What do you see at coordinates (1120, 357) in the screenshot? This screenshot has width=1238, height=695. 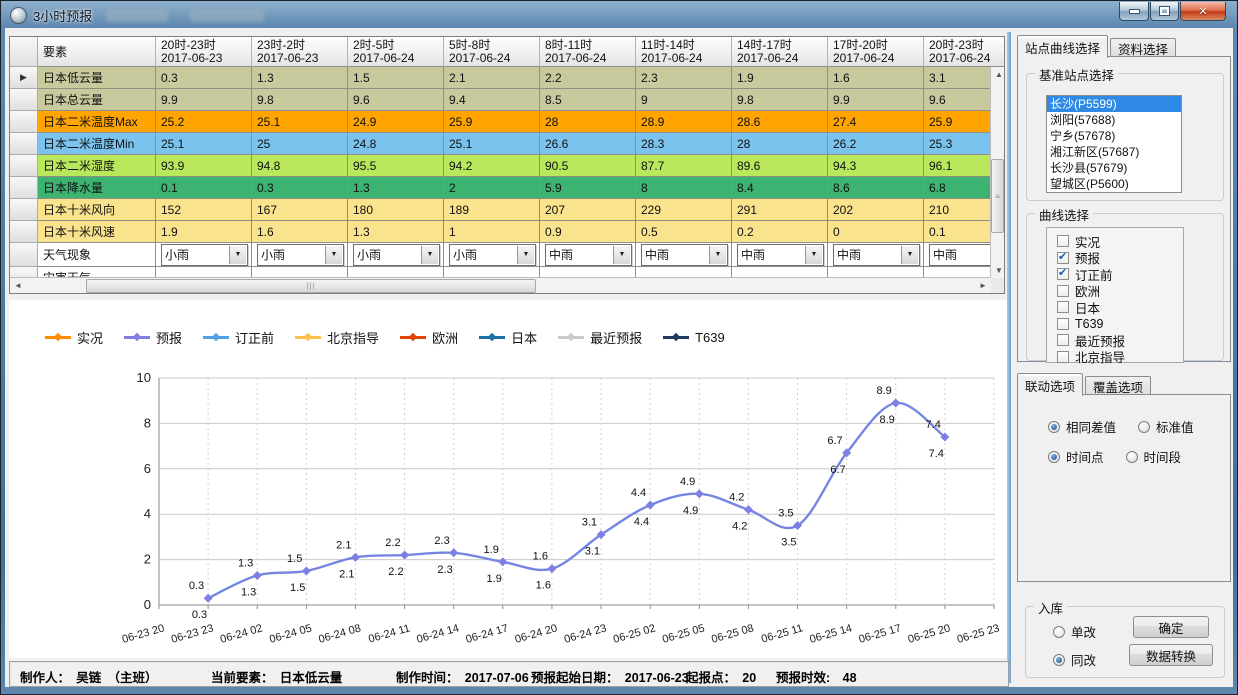 I see `curve-checkbox-row: 北京指导` at bounding box center [1120, 357].